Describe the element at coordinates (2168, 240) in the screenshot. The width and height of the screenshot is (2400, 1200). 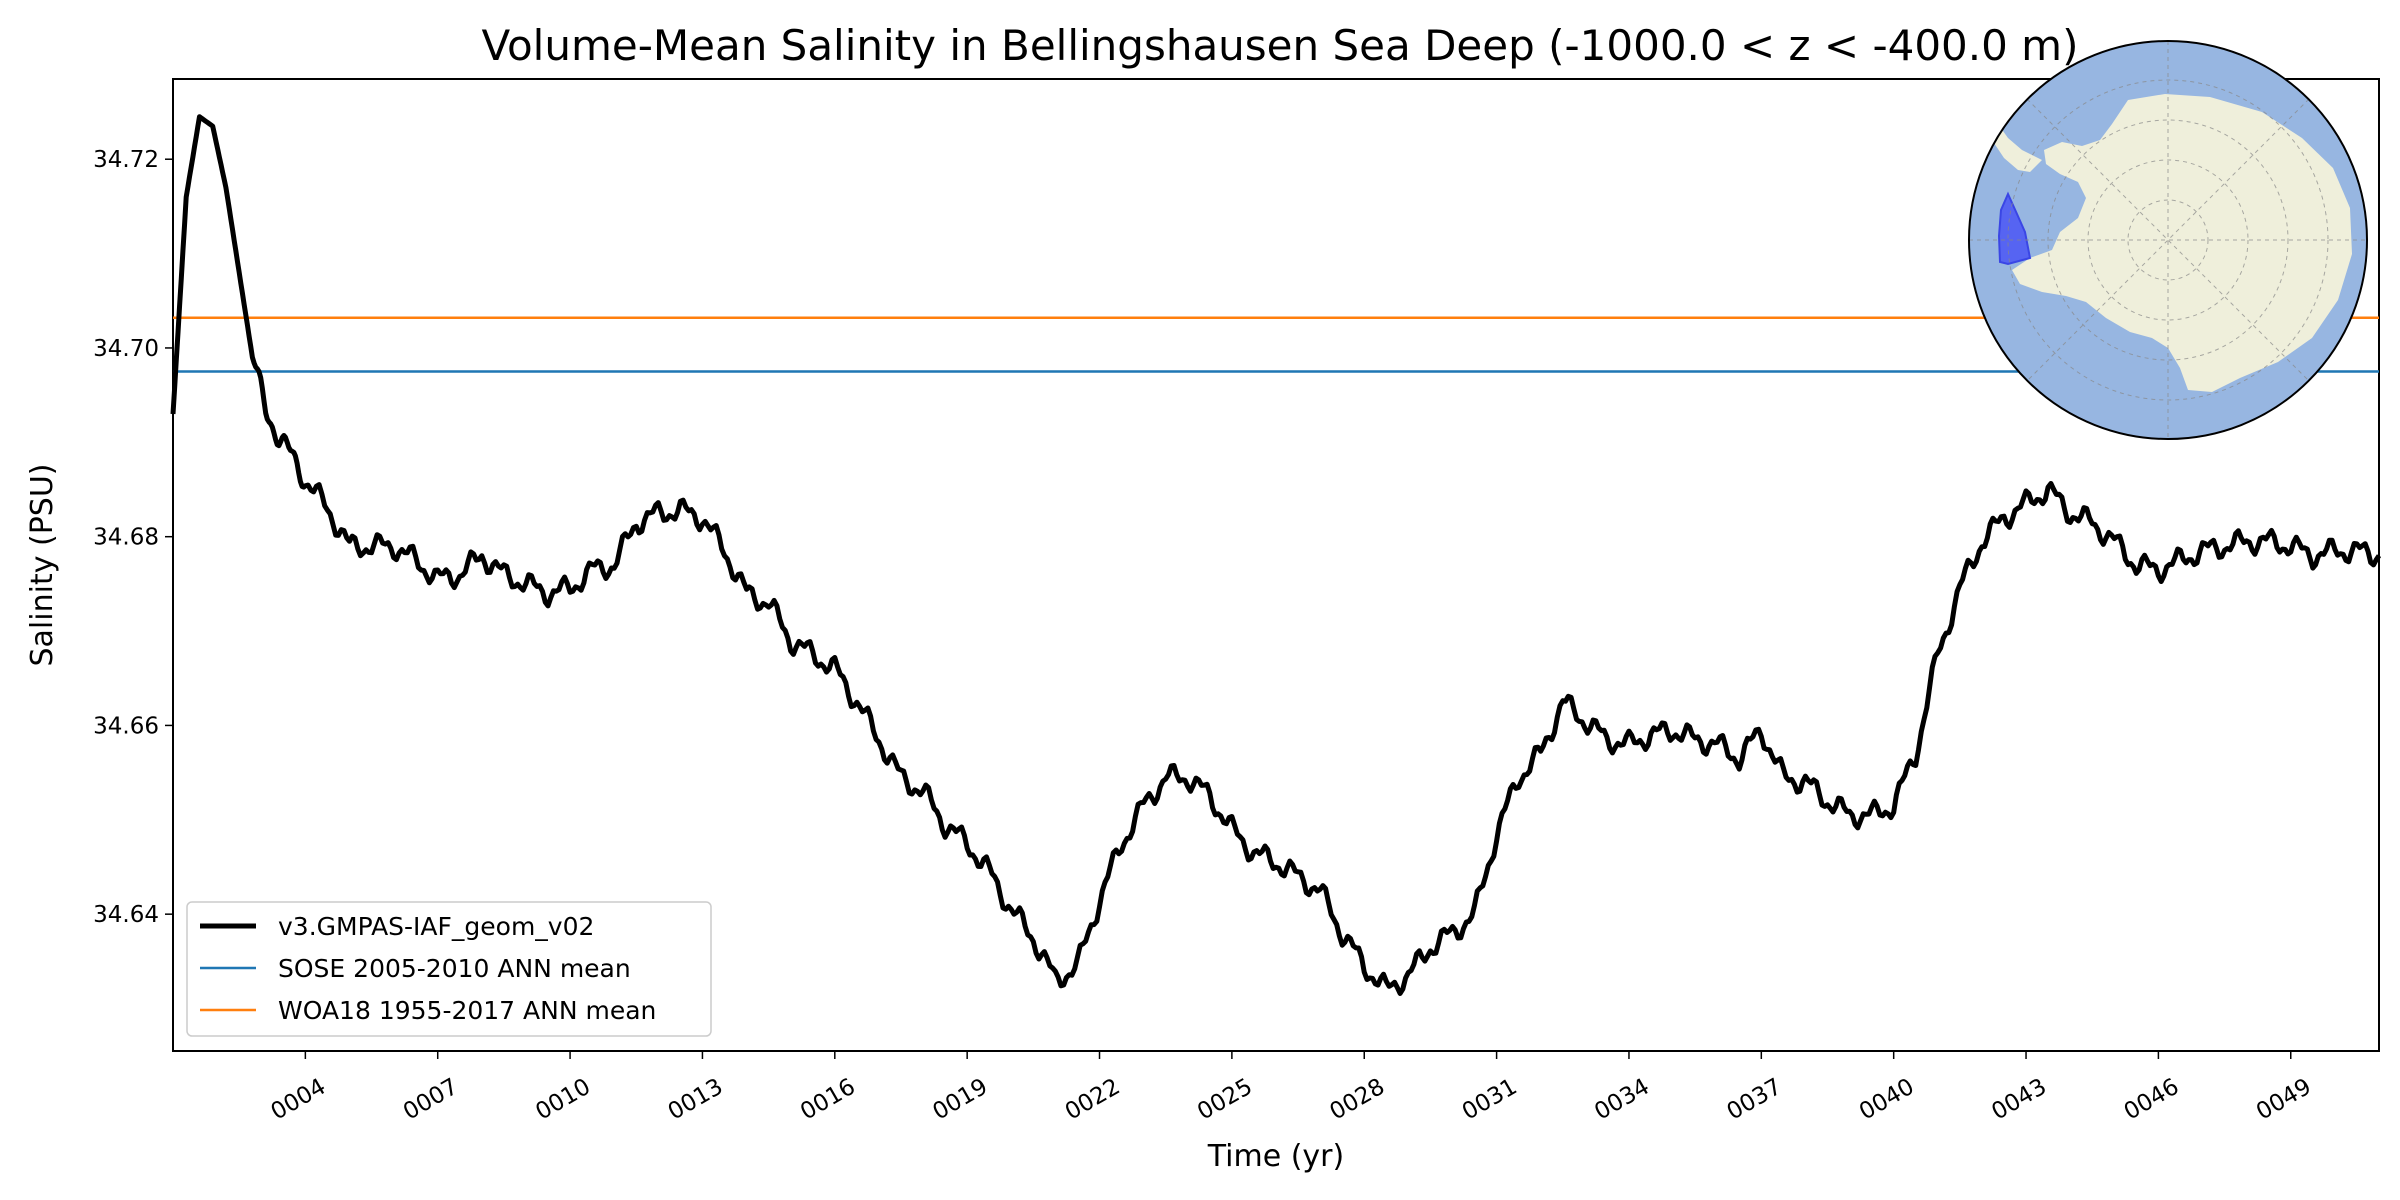
I see `inset-antarctica-map` at that location.